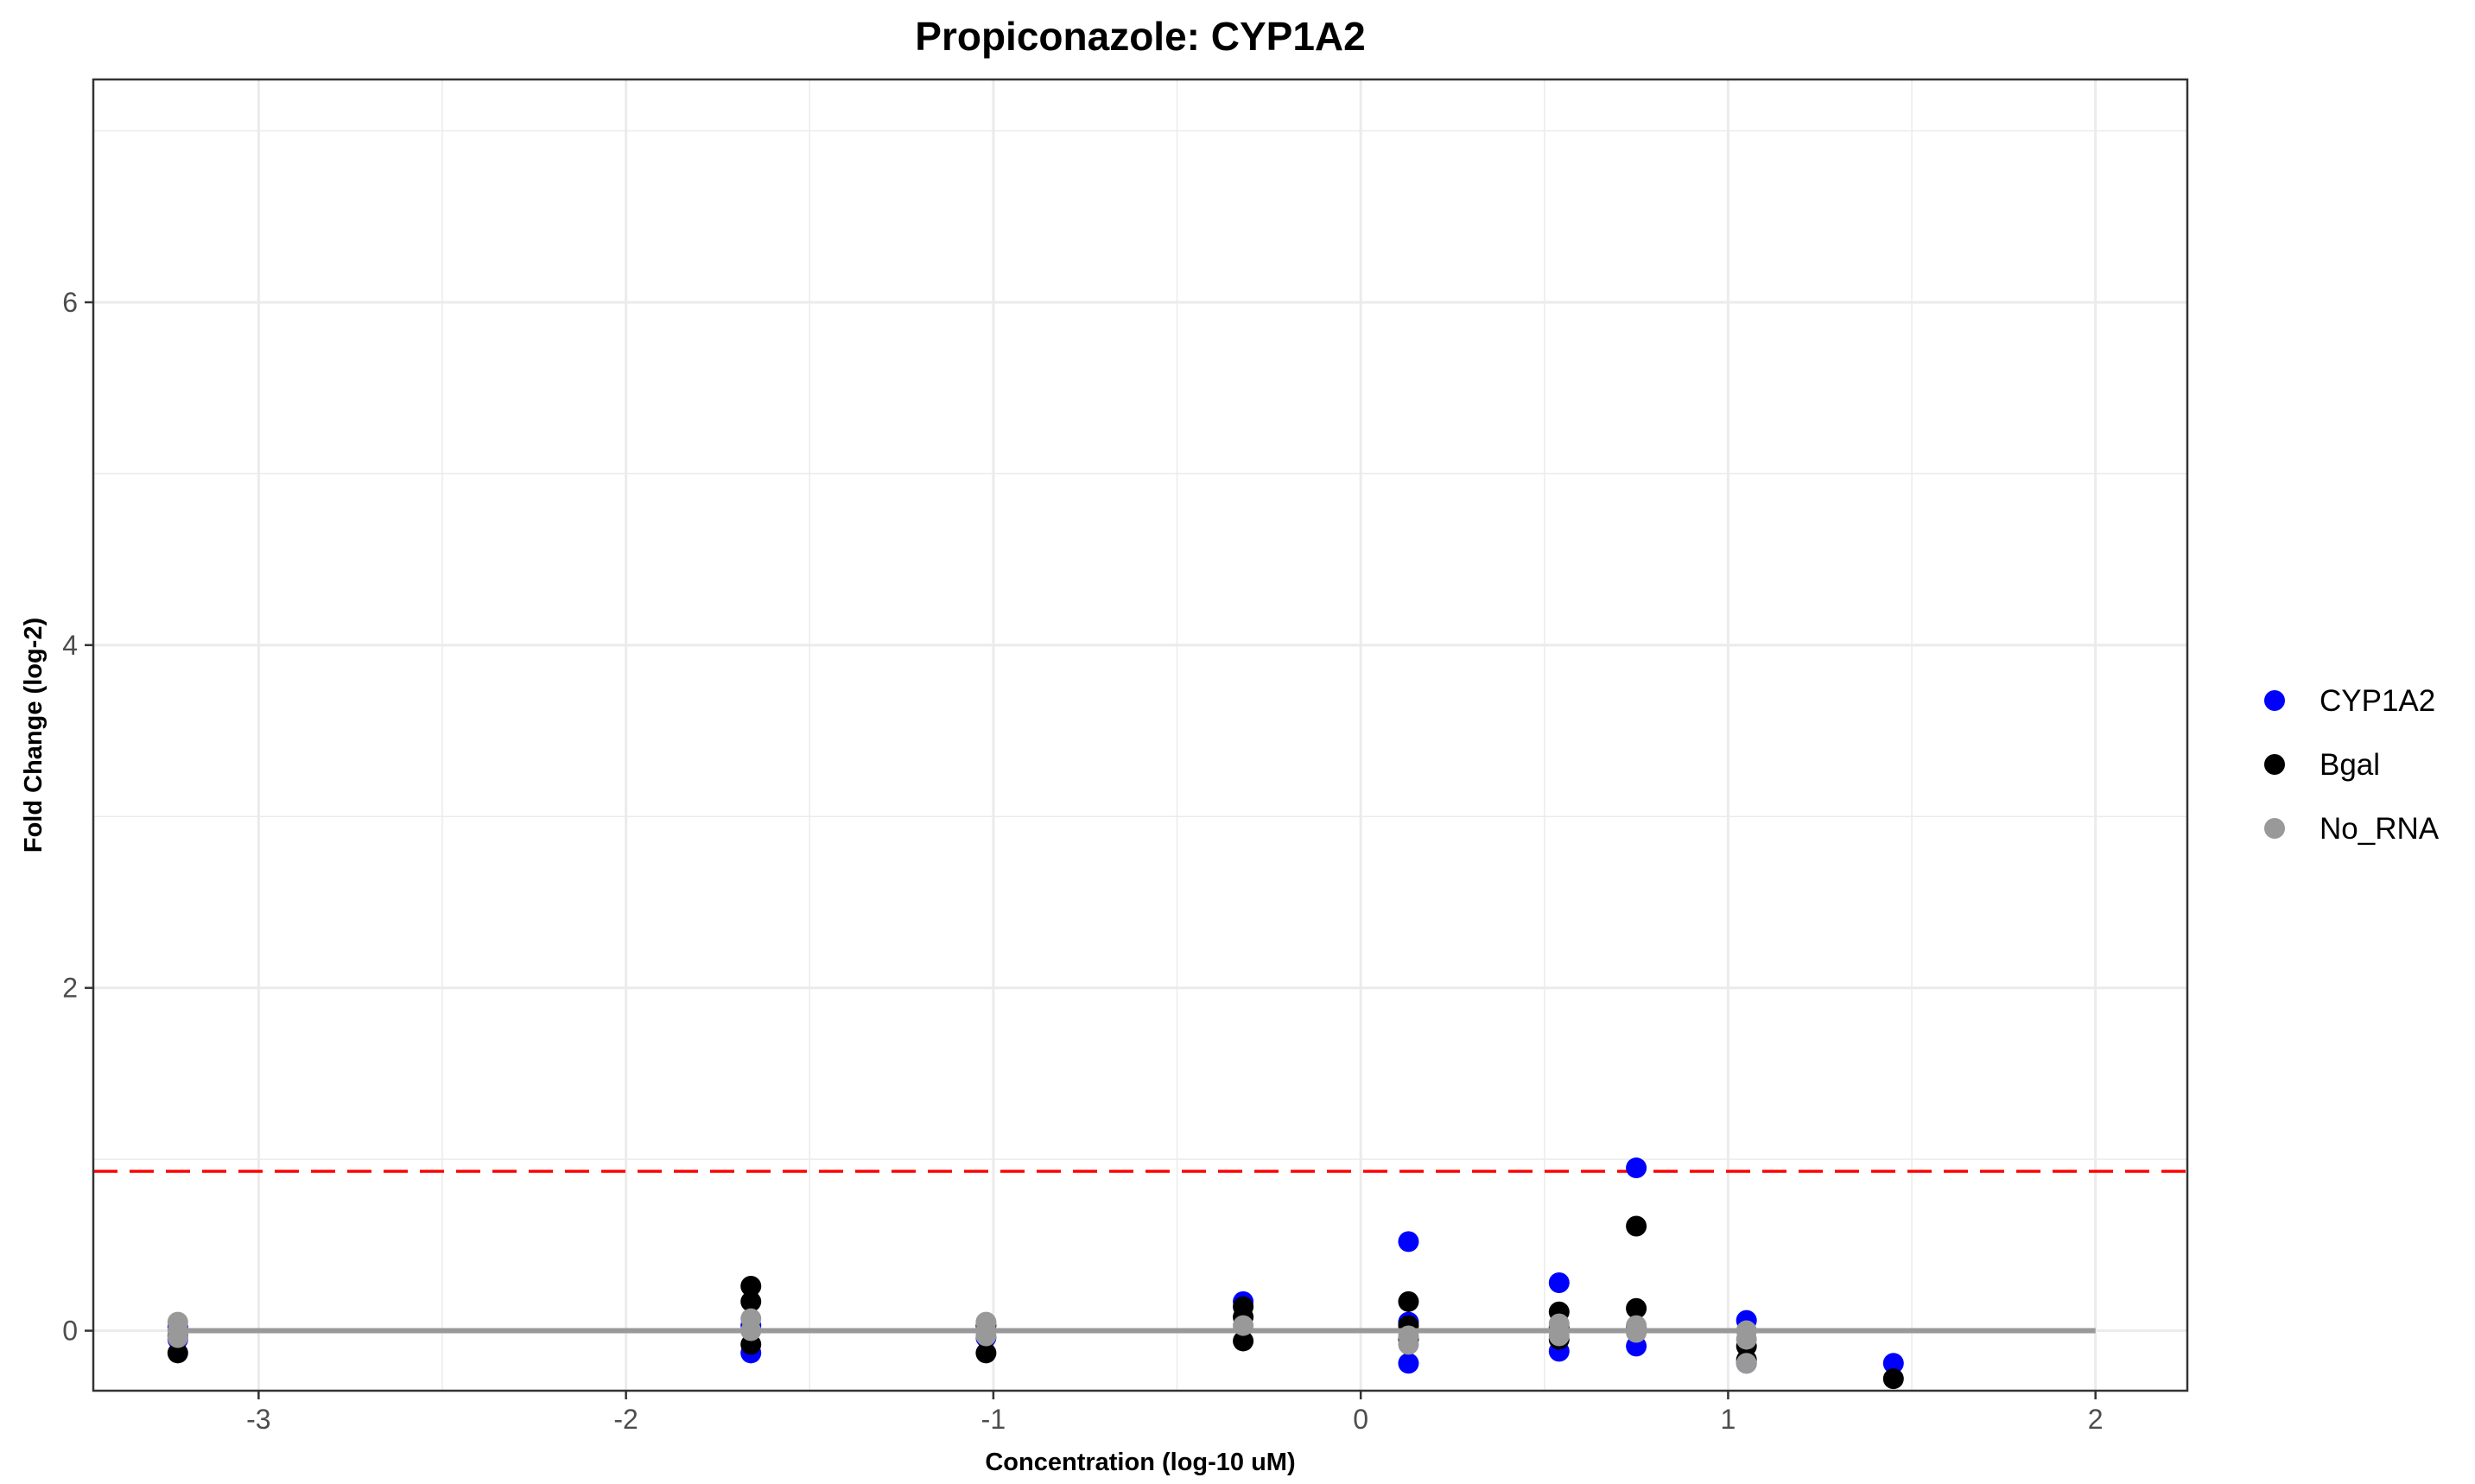  Describe the element at coordinates (2274, 764) in the screenshot. I see `legend-key-bgal` at that location.